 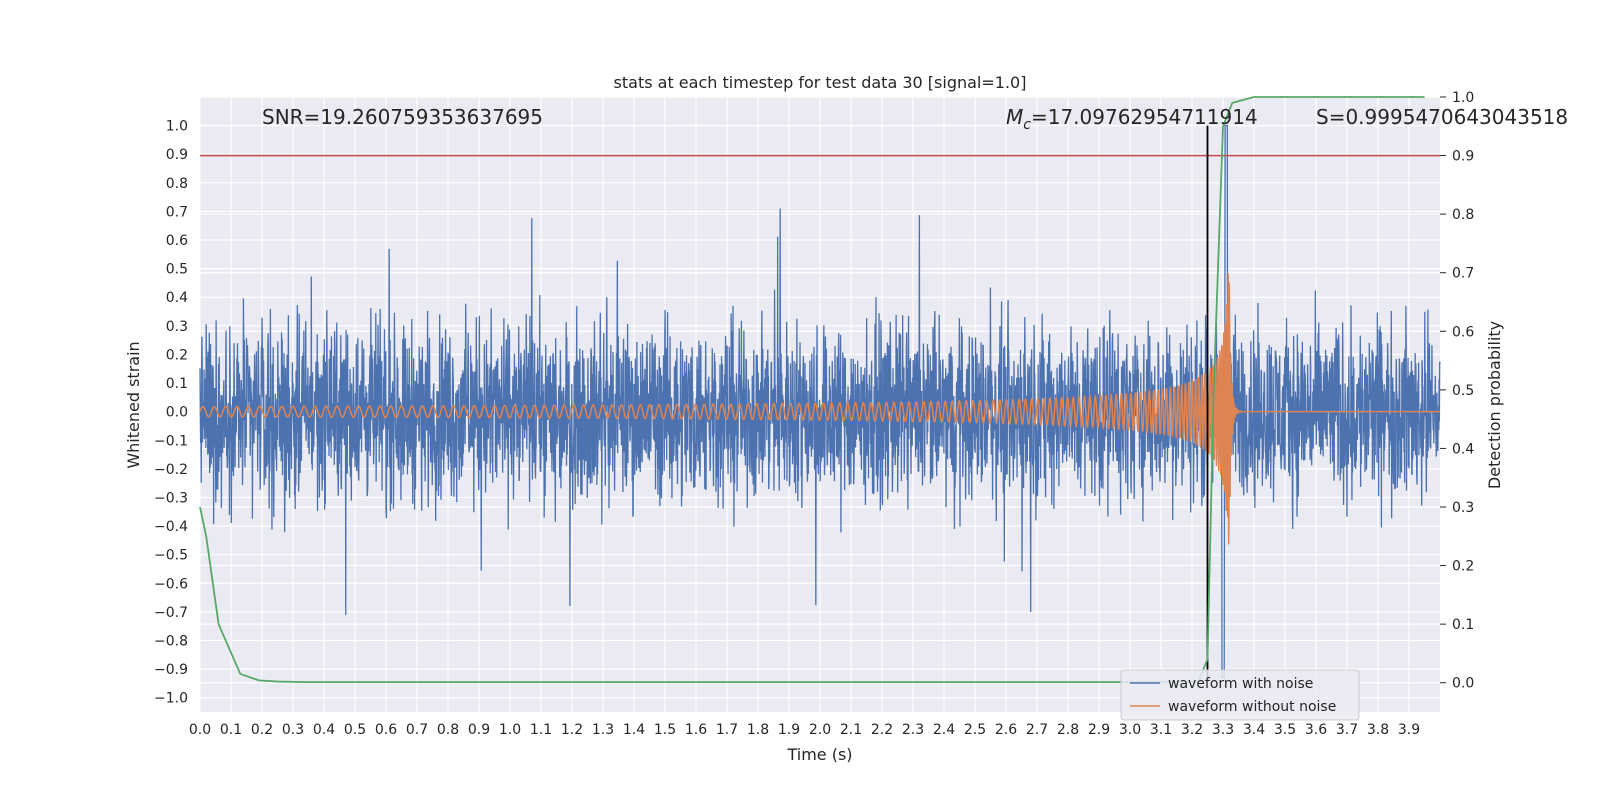 I want to click on y-tick-label: −0.7, so click(x=171, y=613).